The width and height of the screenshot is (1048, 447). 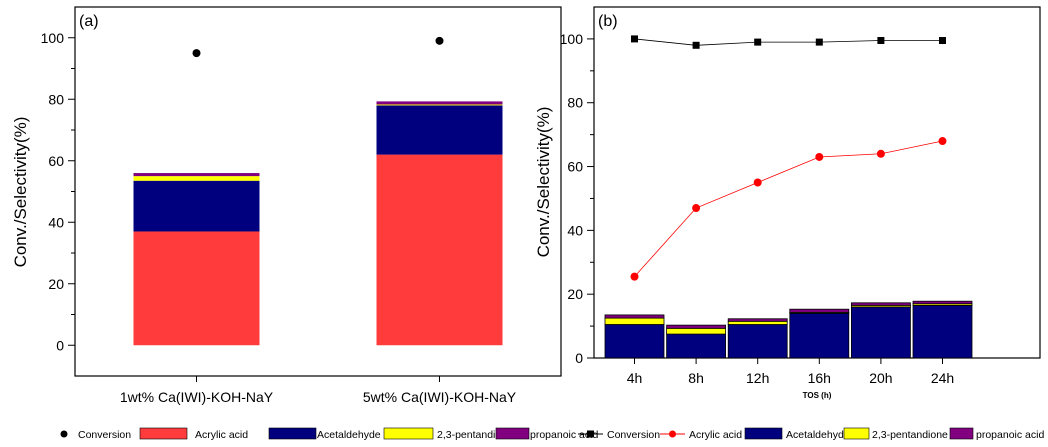 I want to click on line-conversion, so click(x=788, y=42).